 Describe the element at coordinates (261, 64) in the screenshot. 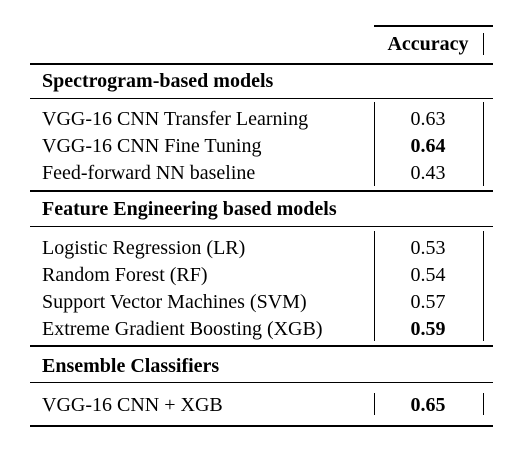

I see `header-bottom-rule` at that location.